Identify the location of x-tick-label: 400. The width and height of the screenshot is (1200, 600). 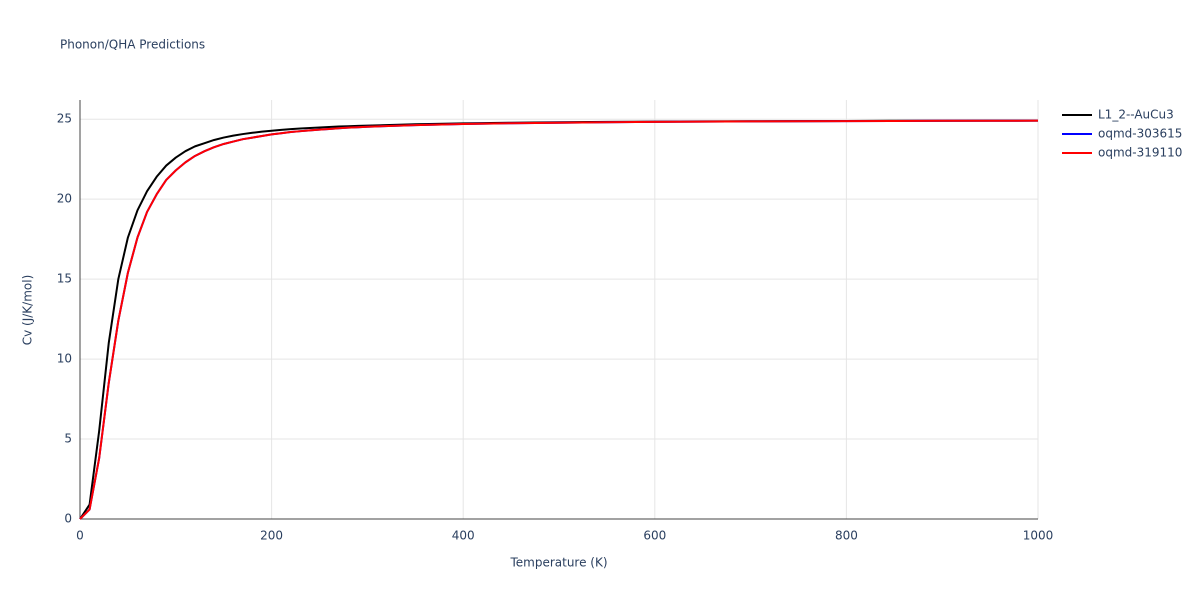
(463, 536).